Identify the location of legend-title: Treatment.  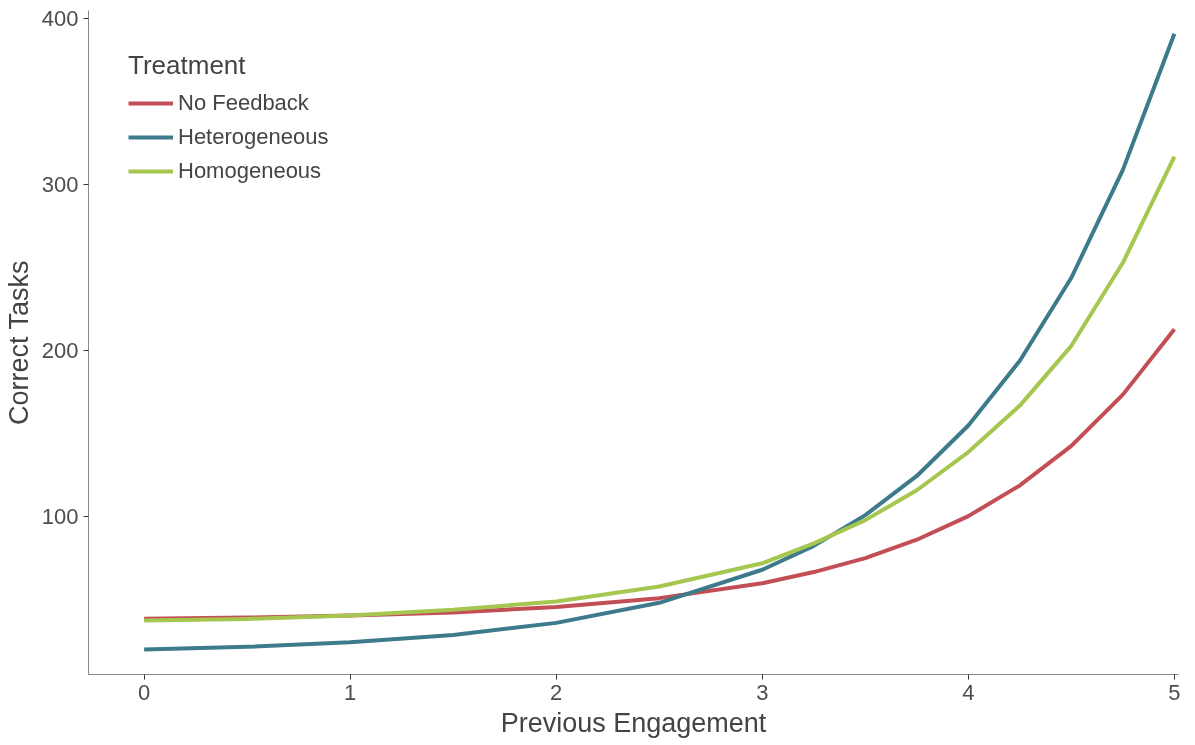
(187, 65).